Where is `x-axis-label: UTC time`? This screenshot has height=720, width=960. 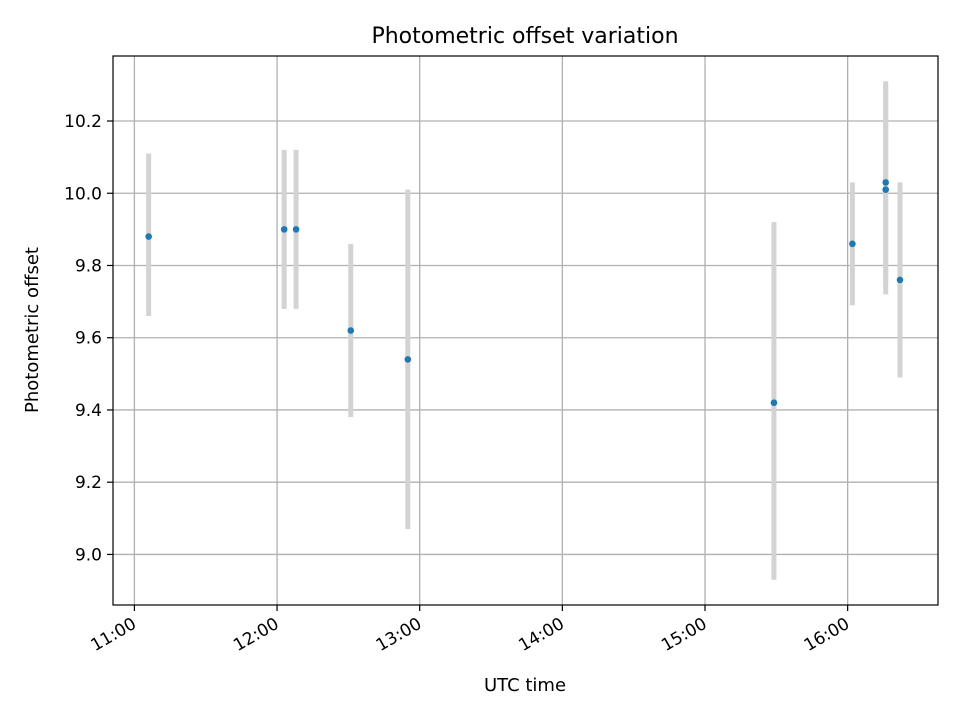 x-axis-label: UTC time is located at coordinates (525, 685).